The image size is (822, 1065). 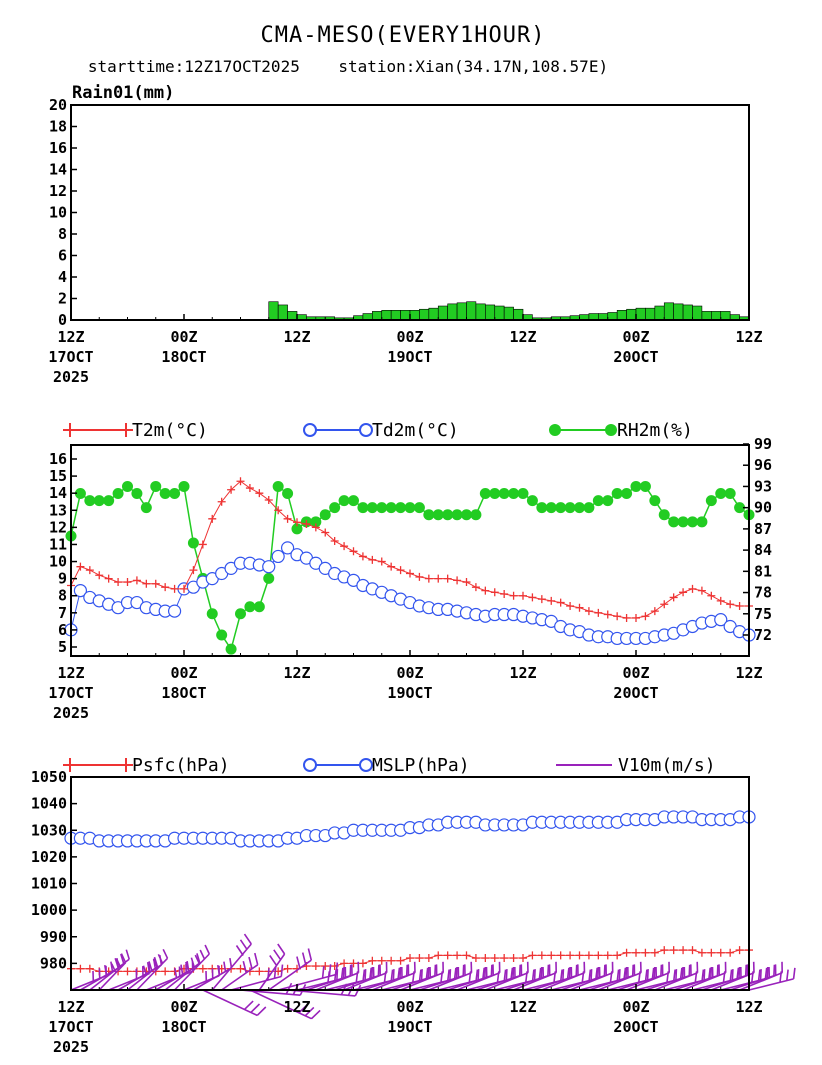 I want to click on y-tick-label: 6, so click(x=62, y=630).